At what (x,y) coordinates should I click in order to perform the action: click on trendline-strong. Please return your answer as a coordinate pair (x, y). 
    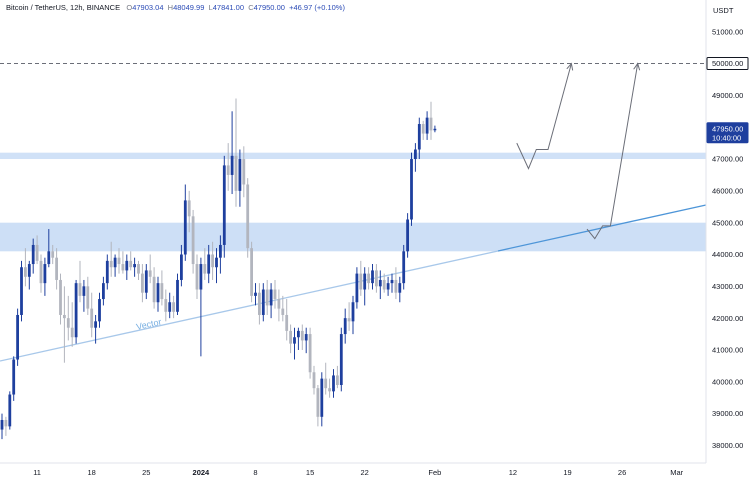
    Looking at the image, I should click on (602, 228).